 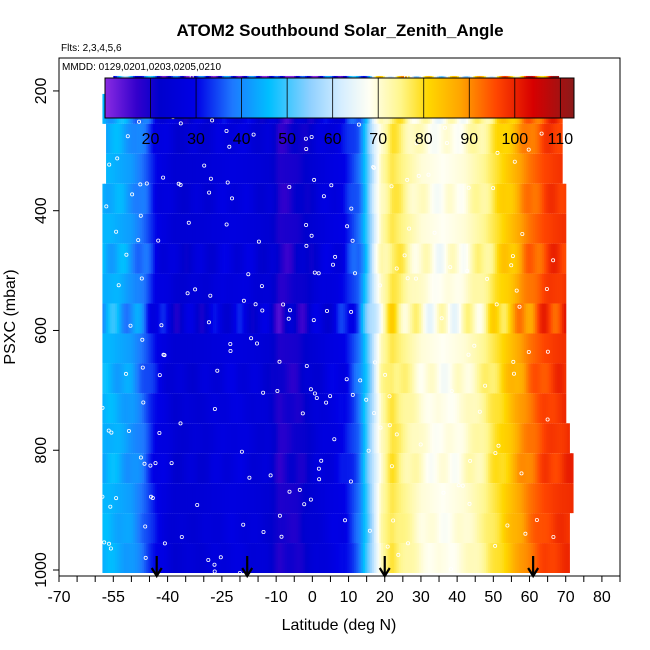 What do you see at coordinates (113, 597) in the screenshot?
I see `x-tick-label: -55` at bounding box center [113, 597].